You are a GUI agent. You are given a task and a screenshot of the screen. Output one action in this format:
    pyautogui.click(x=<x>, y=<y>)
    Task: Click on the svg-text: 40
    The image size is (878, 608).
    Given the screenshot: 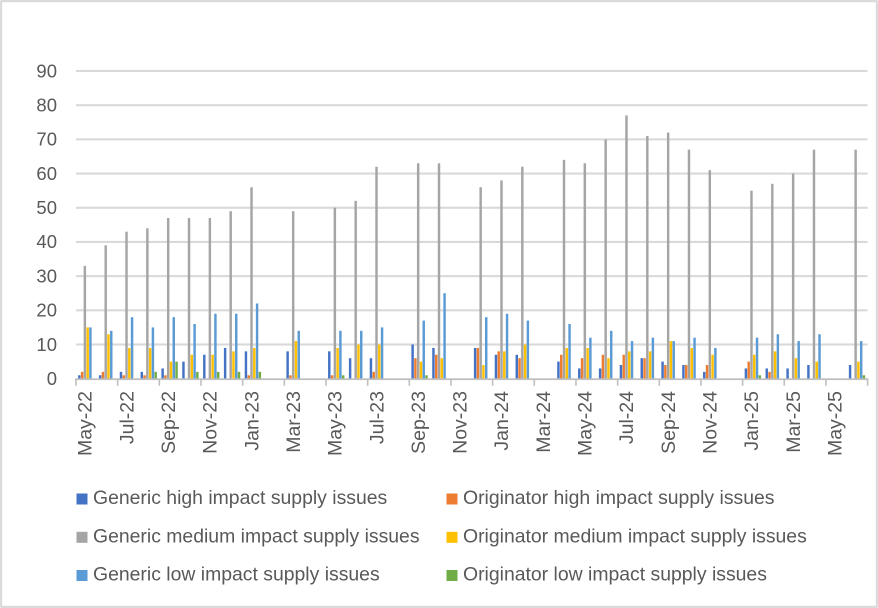 What is the action you would take?
    pyautogui.click(x=46, y=241)
    